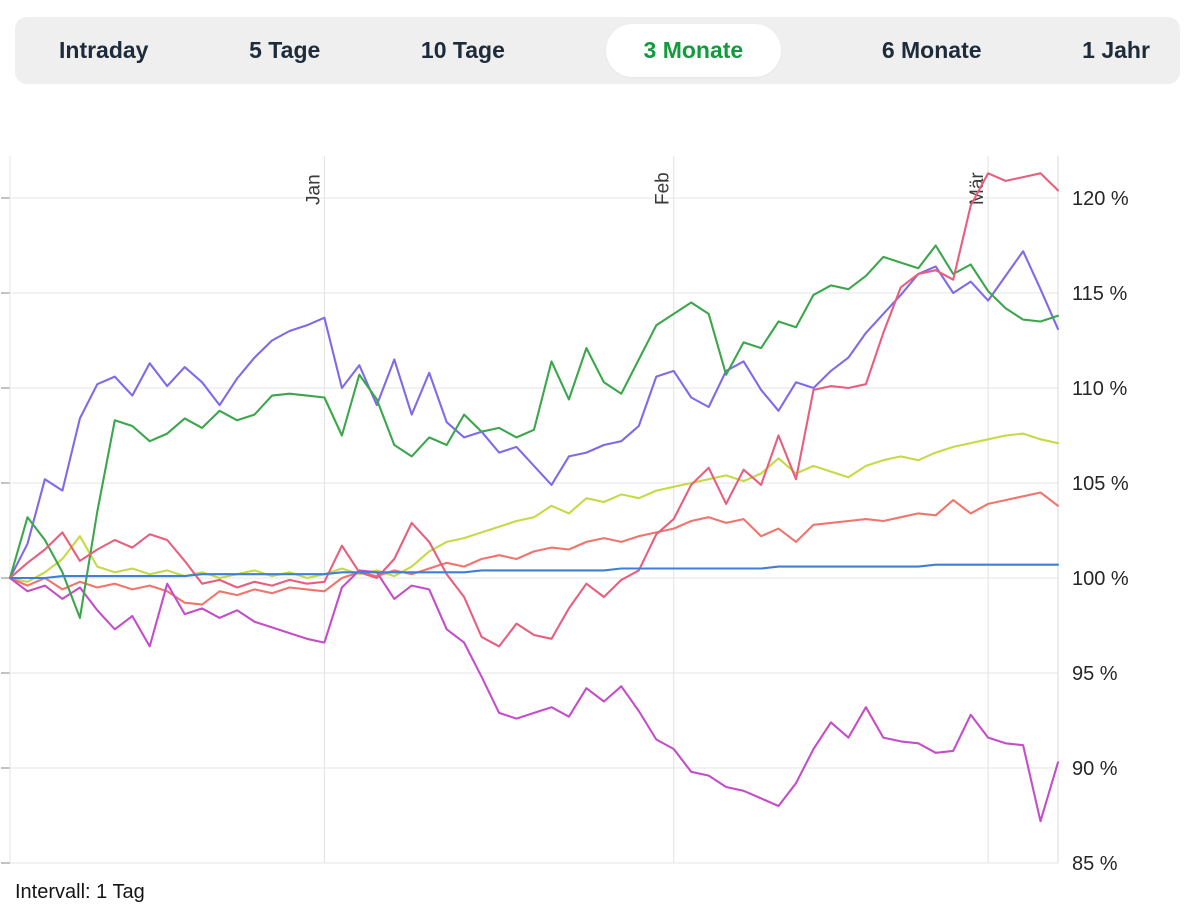 The image size is (1194, 918). Describe the element at coordinates (1095, 864) in the screenshot. I see `y-axis-label: 85 %` at that location.